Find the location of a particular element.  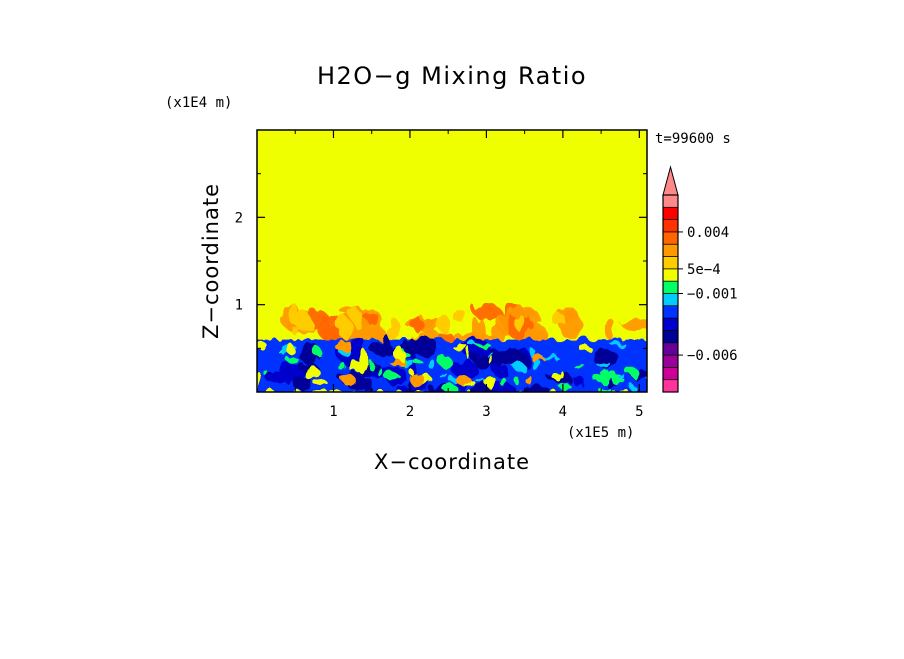

x-tick-label: 3 is located at coordinates (486, 412).